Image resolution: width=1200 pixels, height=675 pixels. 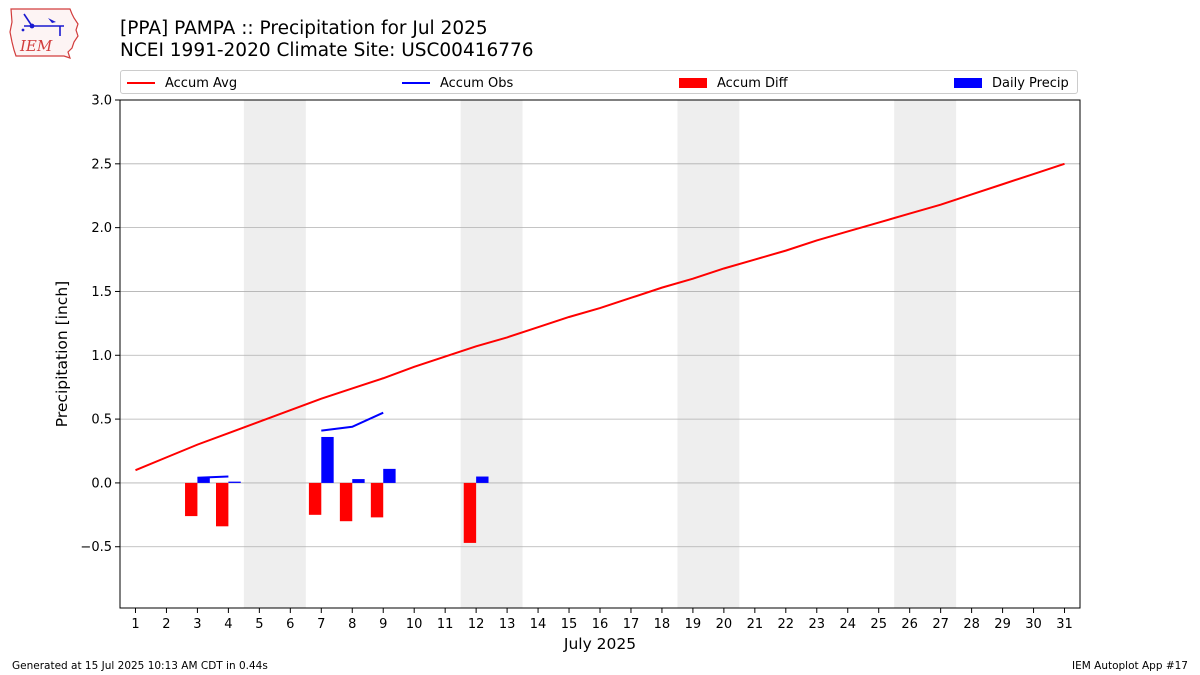 What do you see at coordinates (968, 83) in the screenshot?
I see `legend-swatch-daily-precip` at bounding box center [968, 83].